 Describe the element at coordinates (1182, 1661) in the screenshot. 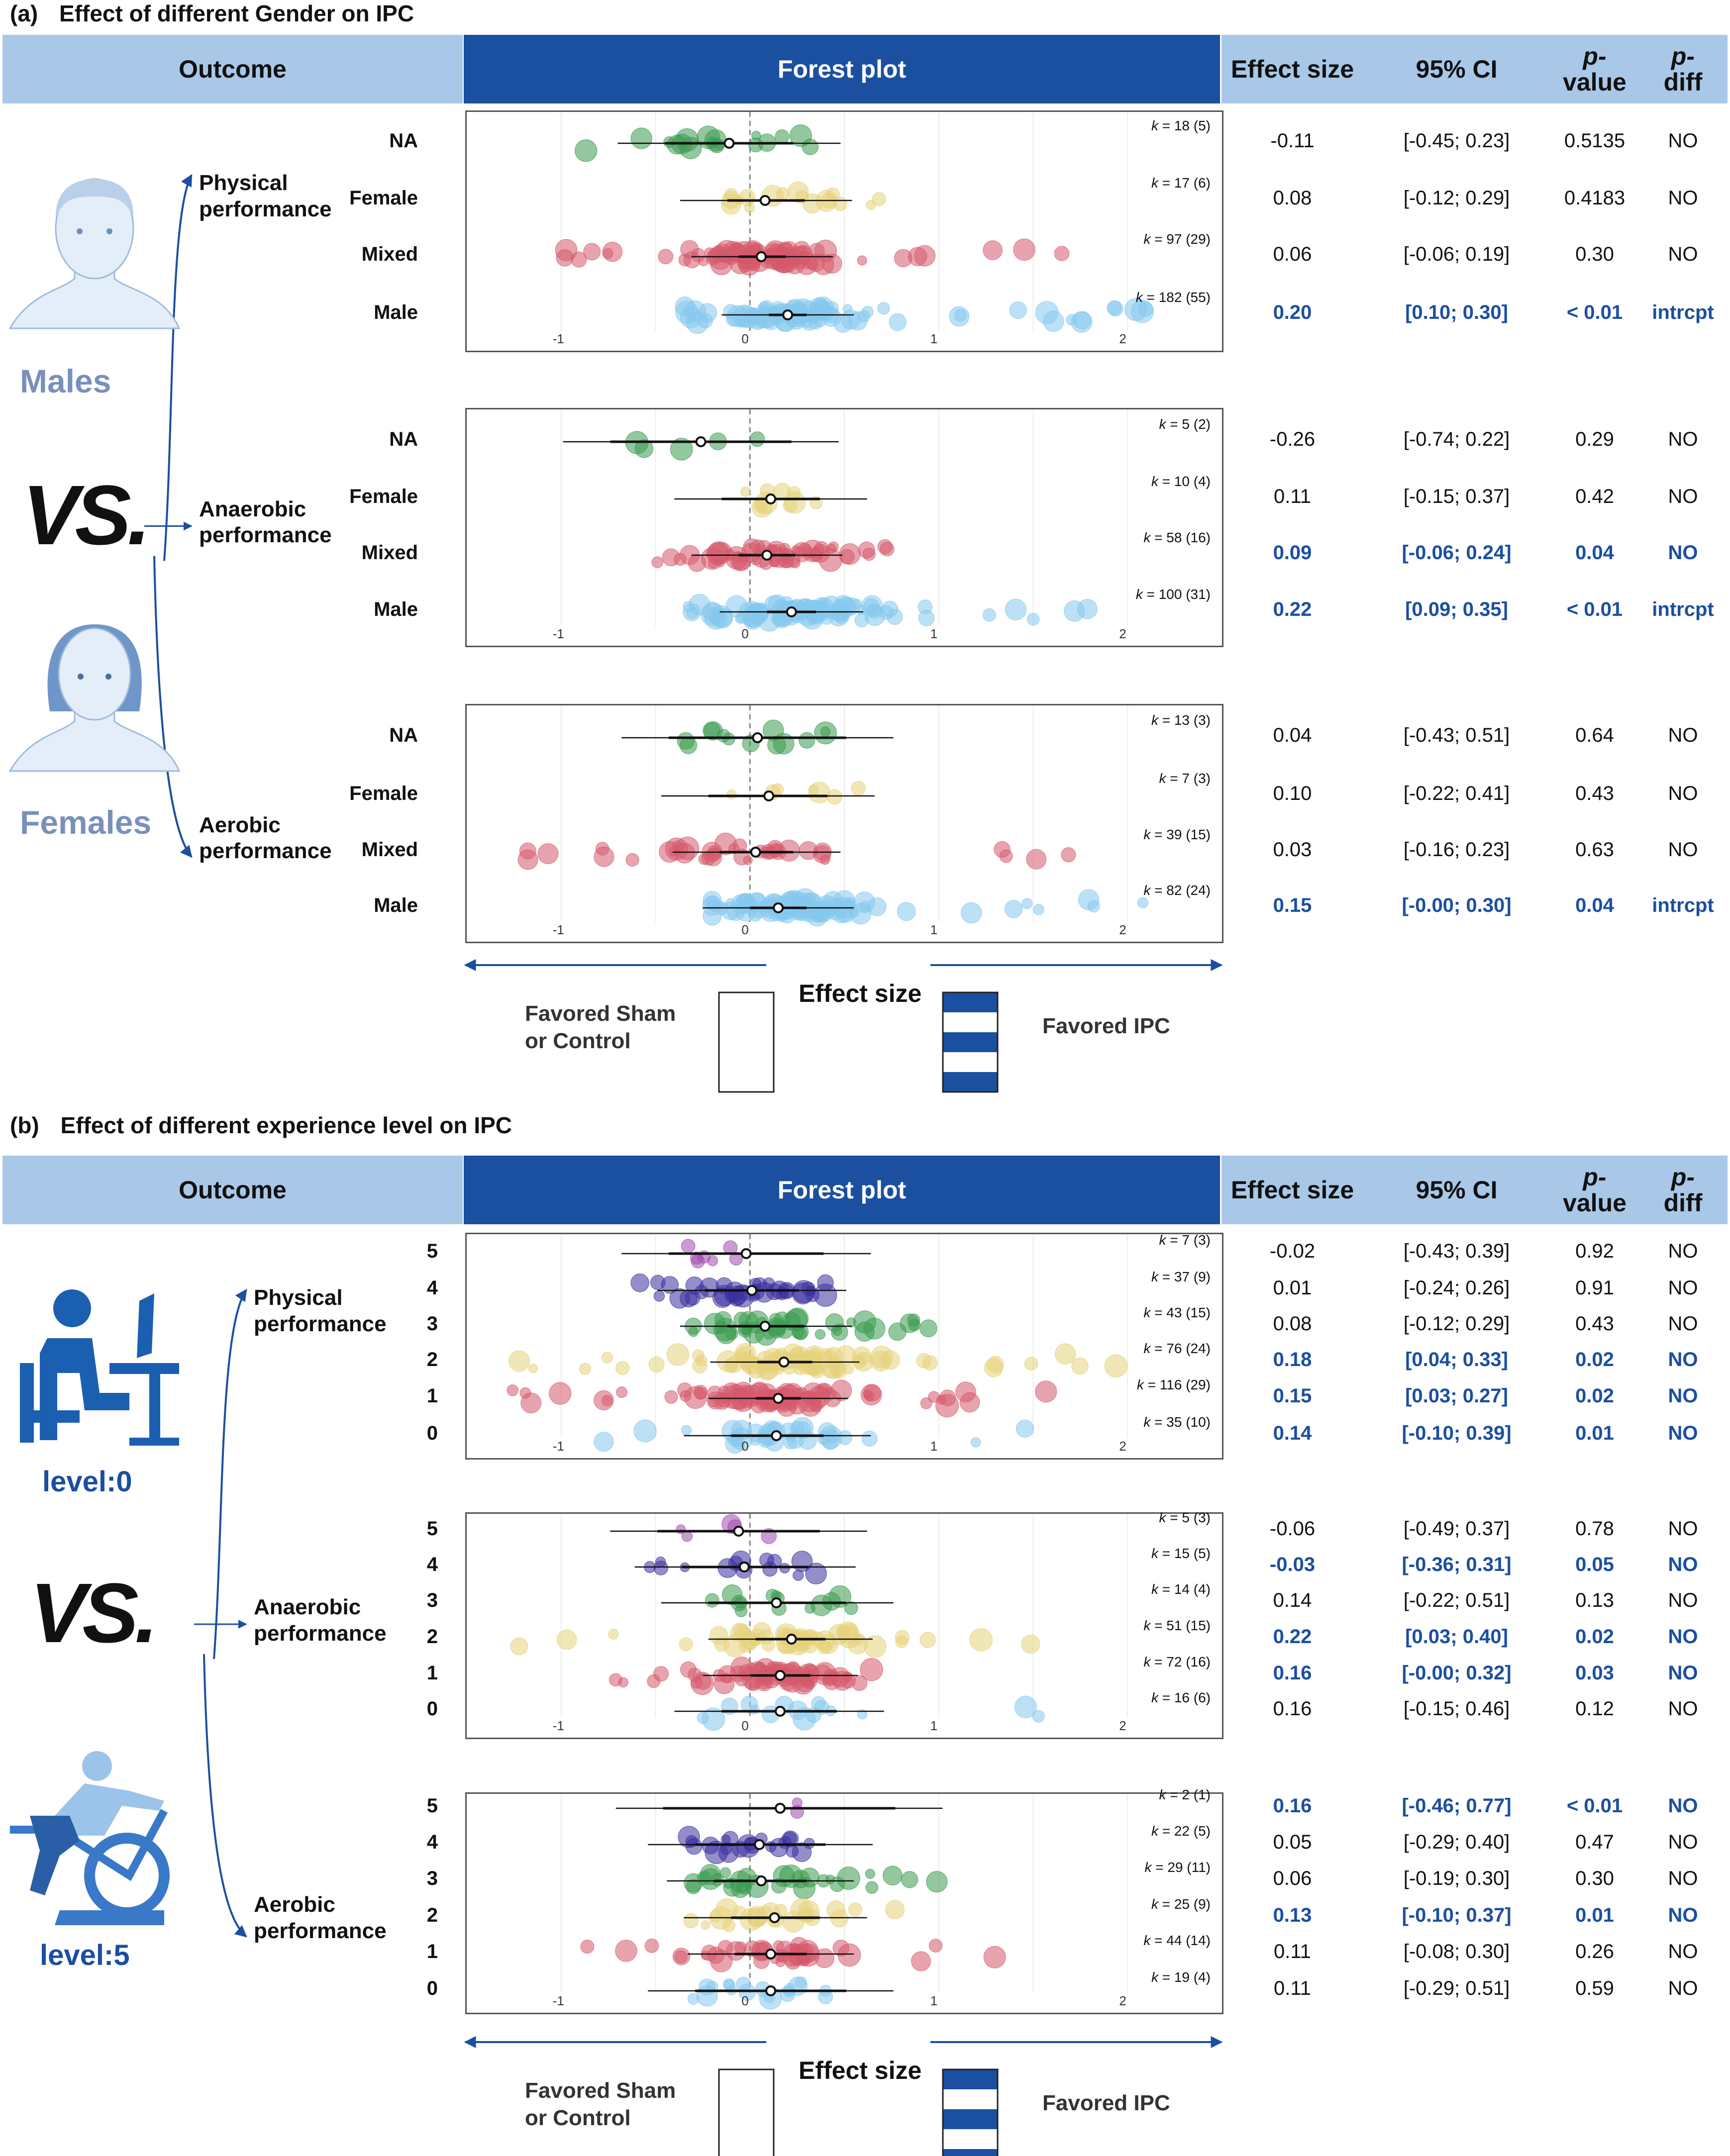

I see `k-value: = 72 (16)` at that location.